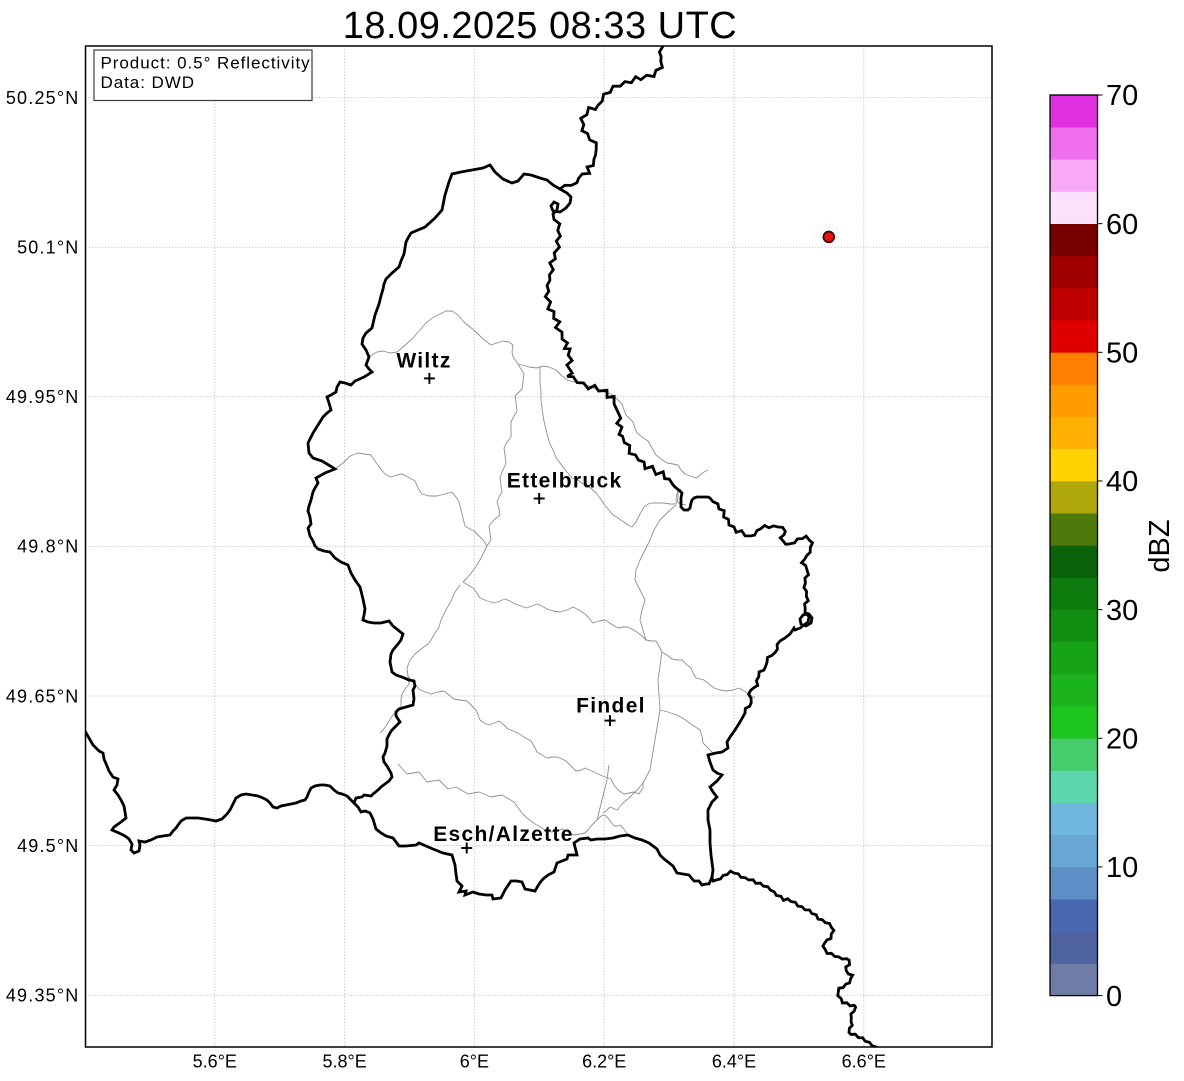 This screenshot has height=1081, width=1184. What do you see at coordinates (48, 846) in the screenshot?
I see `svg-text: 49.5°N` at bounding box center [48, 846].